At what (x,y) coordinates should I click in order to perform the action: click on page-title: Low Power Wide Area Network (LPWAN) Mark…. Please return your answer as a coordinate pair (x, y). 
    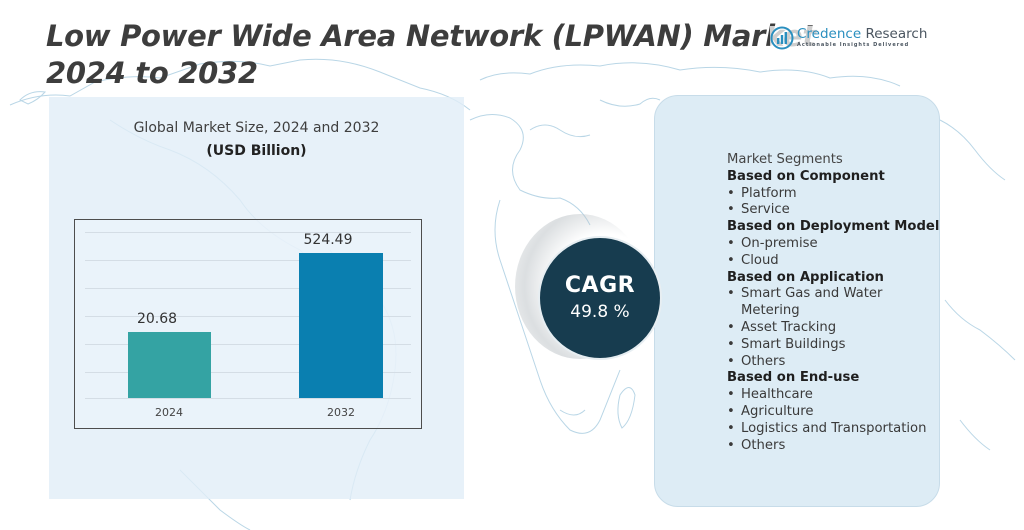
    Looking at the image, I should click on (431, 55).